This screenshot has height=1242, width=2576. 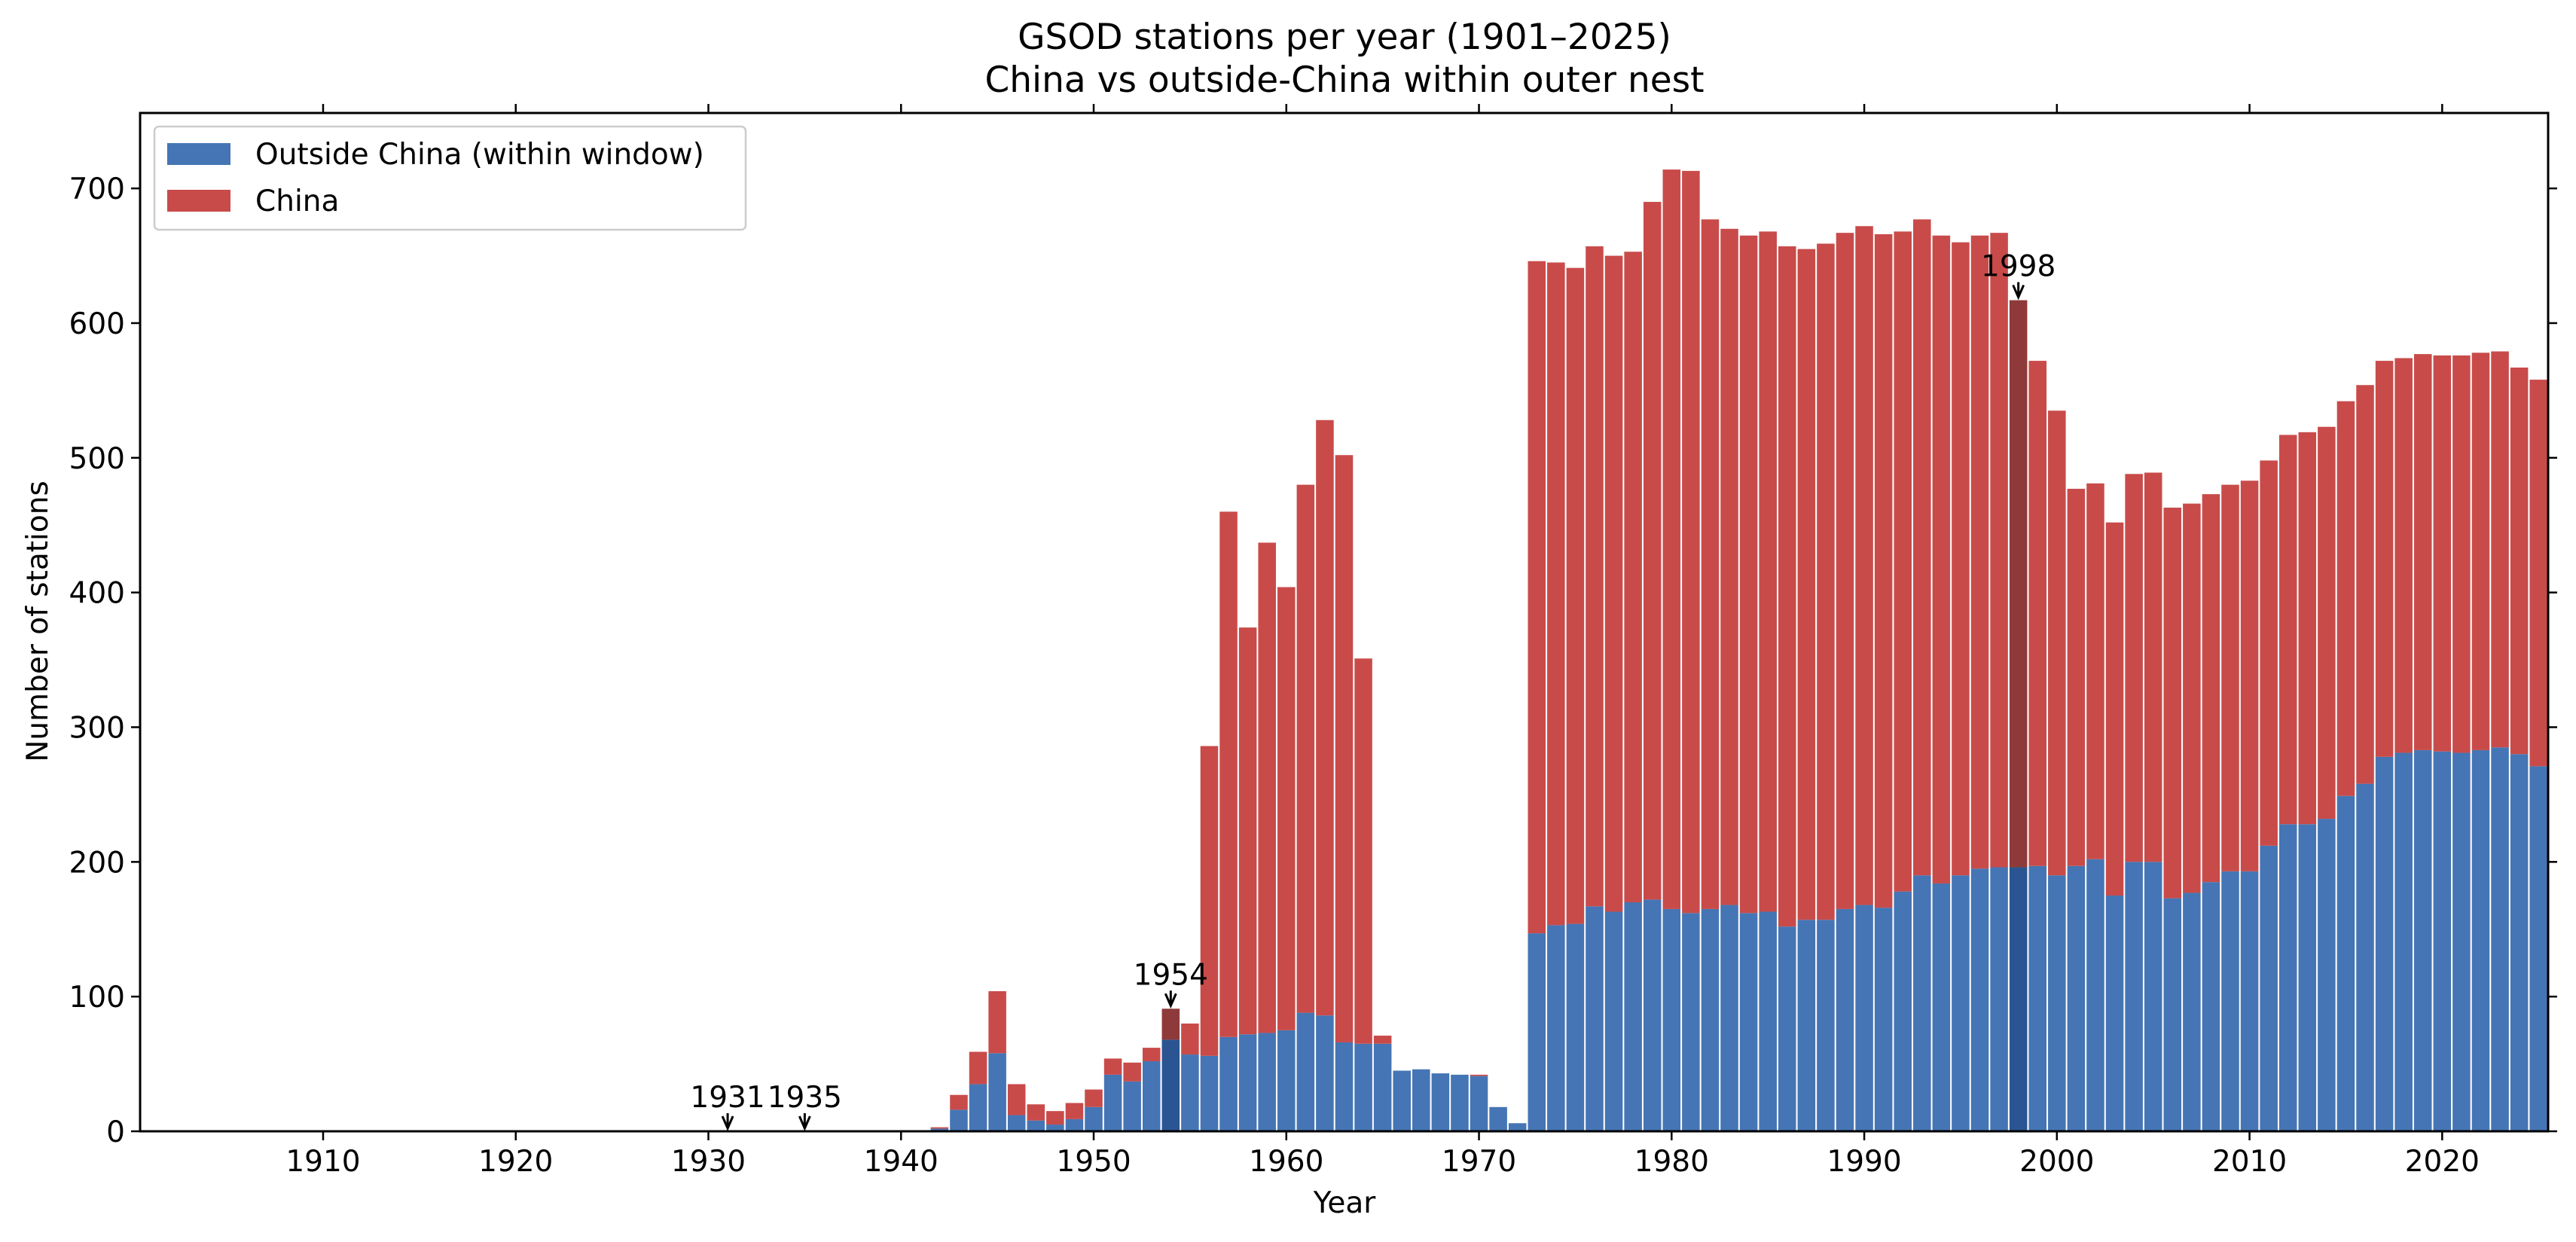 I want to click on bar-outside-china-1988, so click(x=1826, y=1025).